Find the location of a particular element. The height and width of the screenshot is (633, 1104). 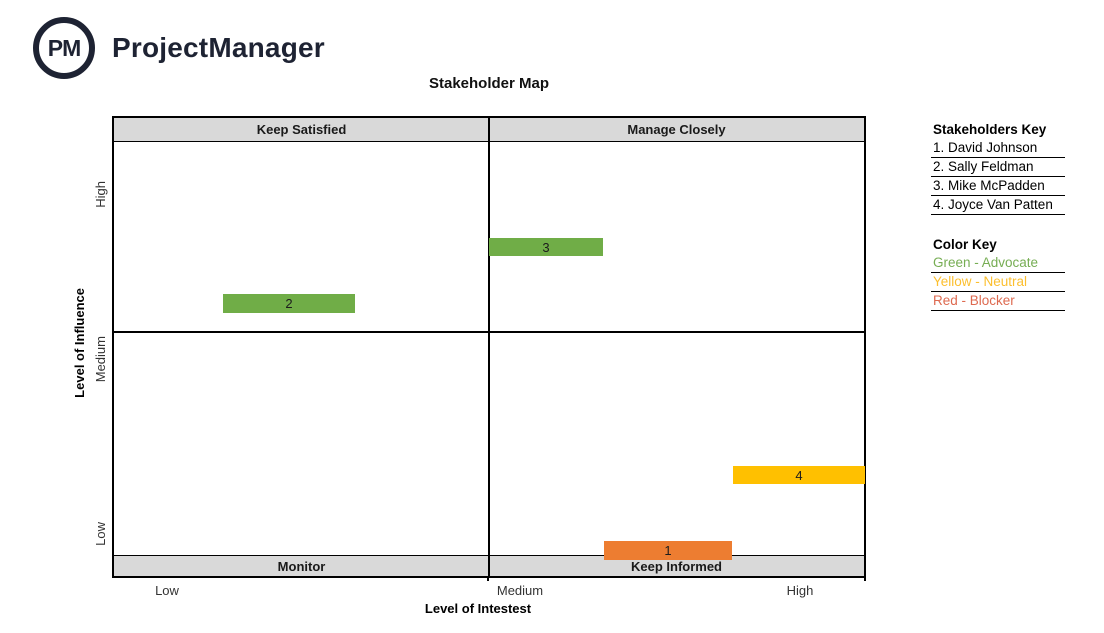

stakeholder-bar-1: 1 is located at coordinates (668, 550).